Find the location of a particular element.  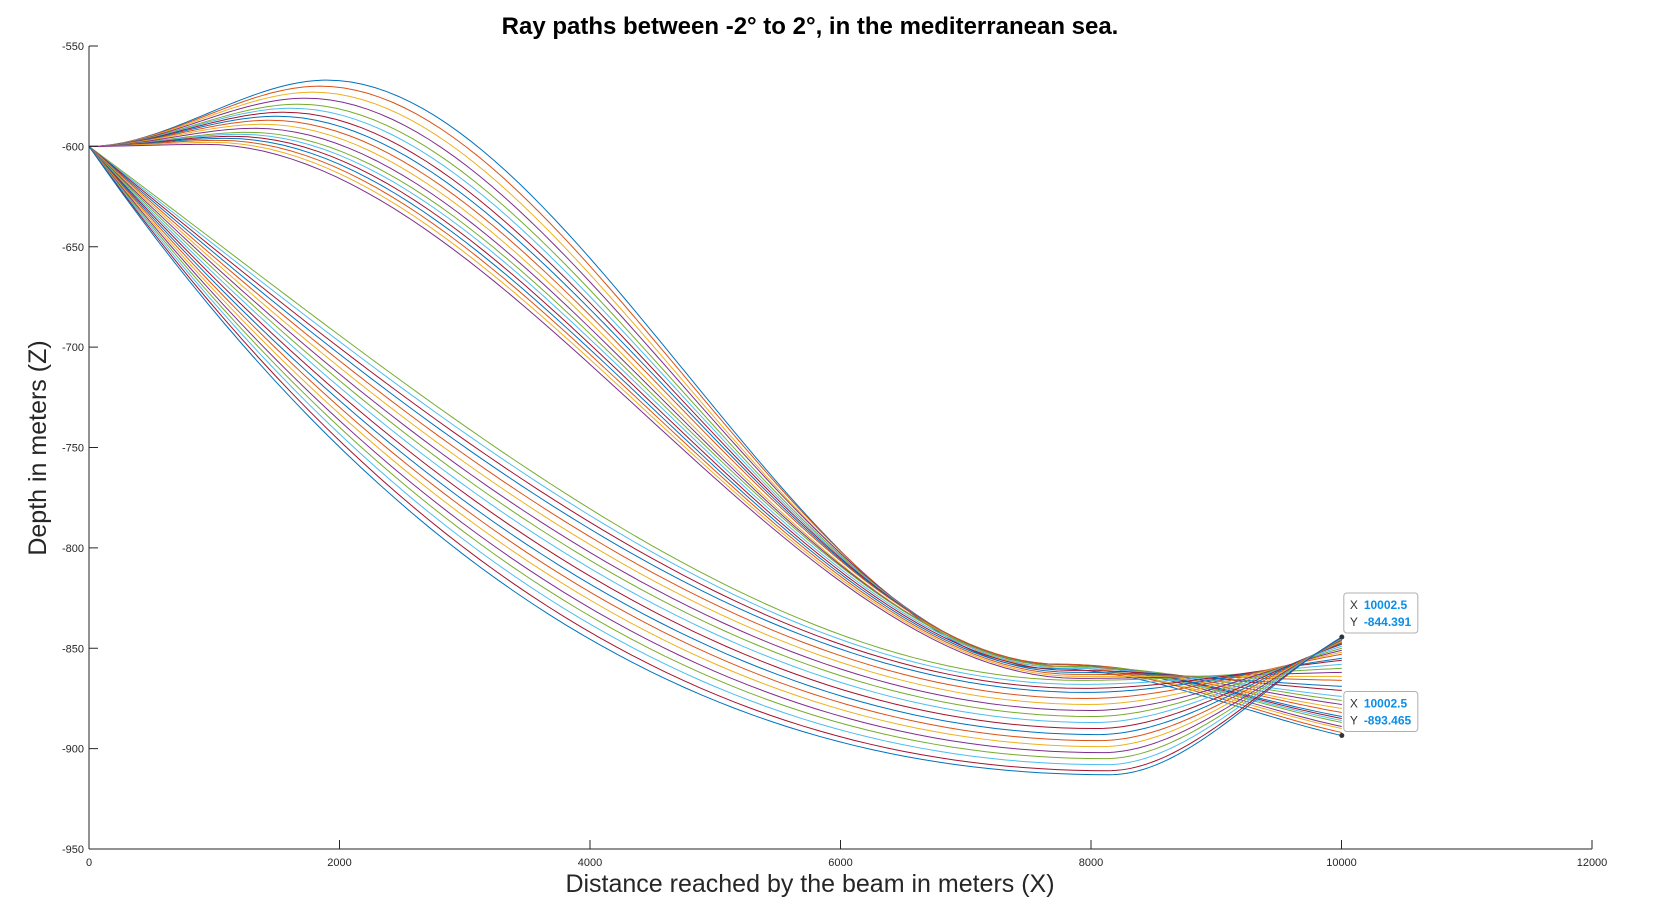

x-tick-label: 0 is located at coordinates (89, 863).